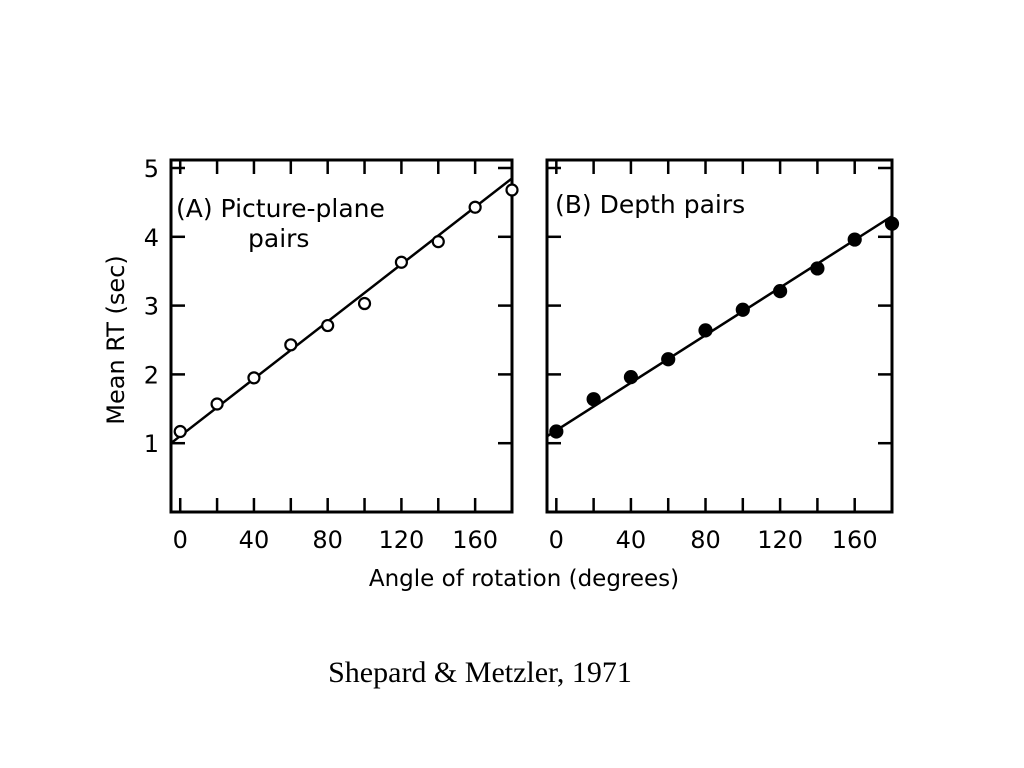  What do you see at coordinates (116, 339) in the screenshot?
I see `y-axis-label: Mean RT (sec)` at bounding box center [116, 339].